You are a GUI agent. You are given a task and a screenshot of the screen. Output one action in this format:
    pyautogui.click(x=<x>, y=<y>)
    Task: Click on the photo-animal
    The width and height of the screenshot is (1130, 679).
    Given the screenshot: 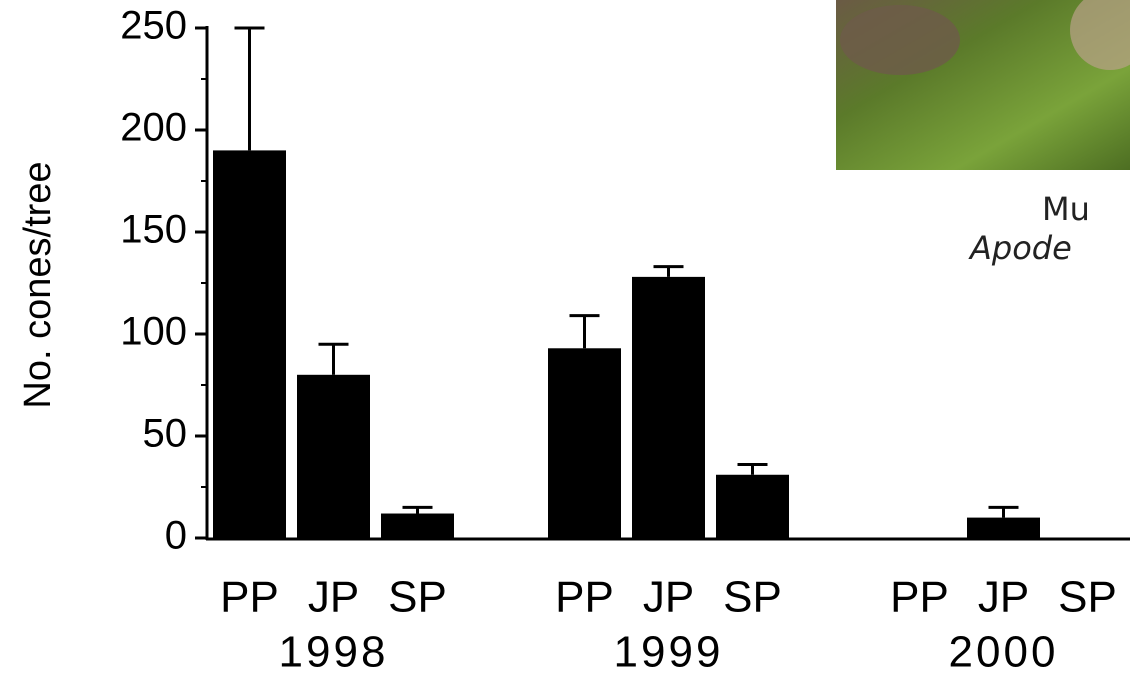 What is the action you would take?
    pyautogui.click(x=1100, y=35)
    